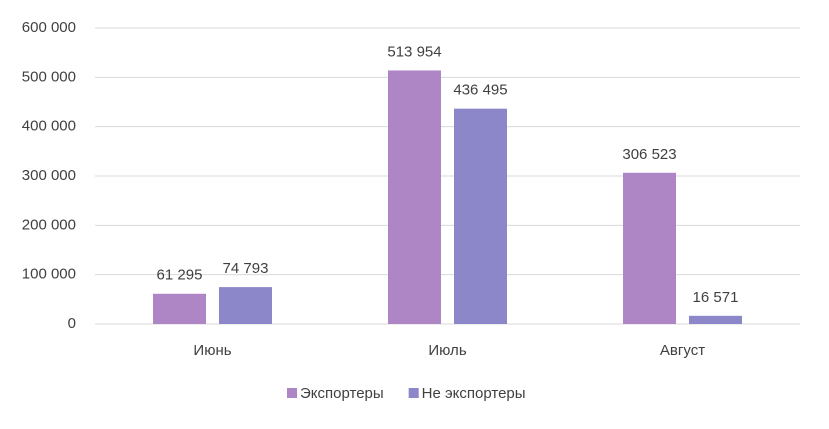 This screenshot has height=429, width=829. What do you see at coordinates (447, 350) in the screenshot?
I see `x-tick-label: Июль` at bounding box center [447, 350].